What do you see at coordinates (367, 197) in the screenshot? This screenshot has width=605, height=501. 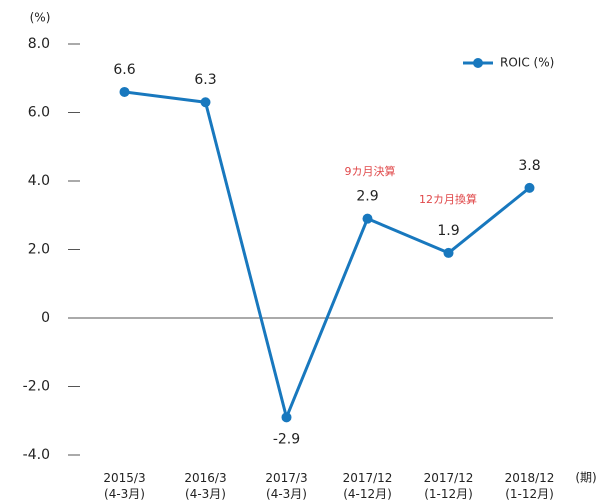 I see `value-label: 2.9` at bounding box center [367, 197].